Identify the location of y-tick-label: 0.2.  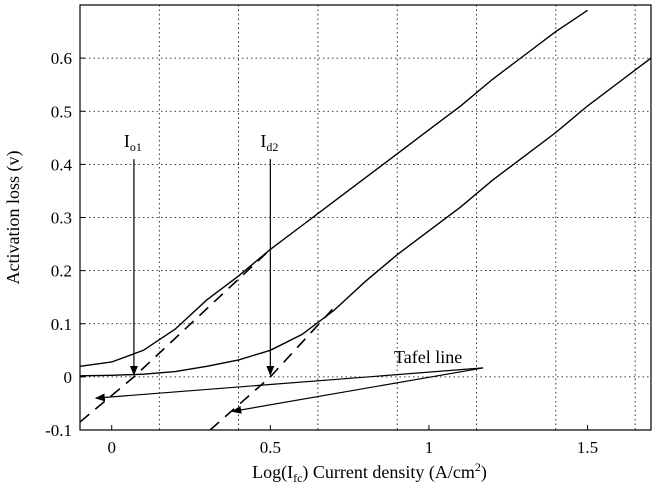
(61, 271).